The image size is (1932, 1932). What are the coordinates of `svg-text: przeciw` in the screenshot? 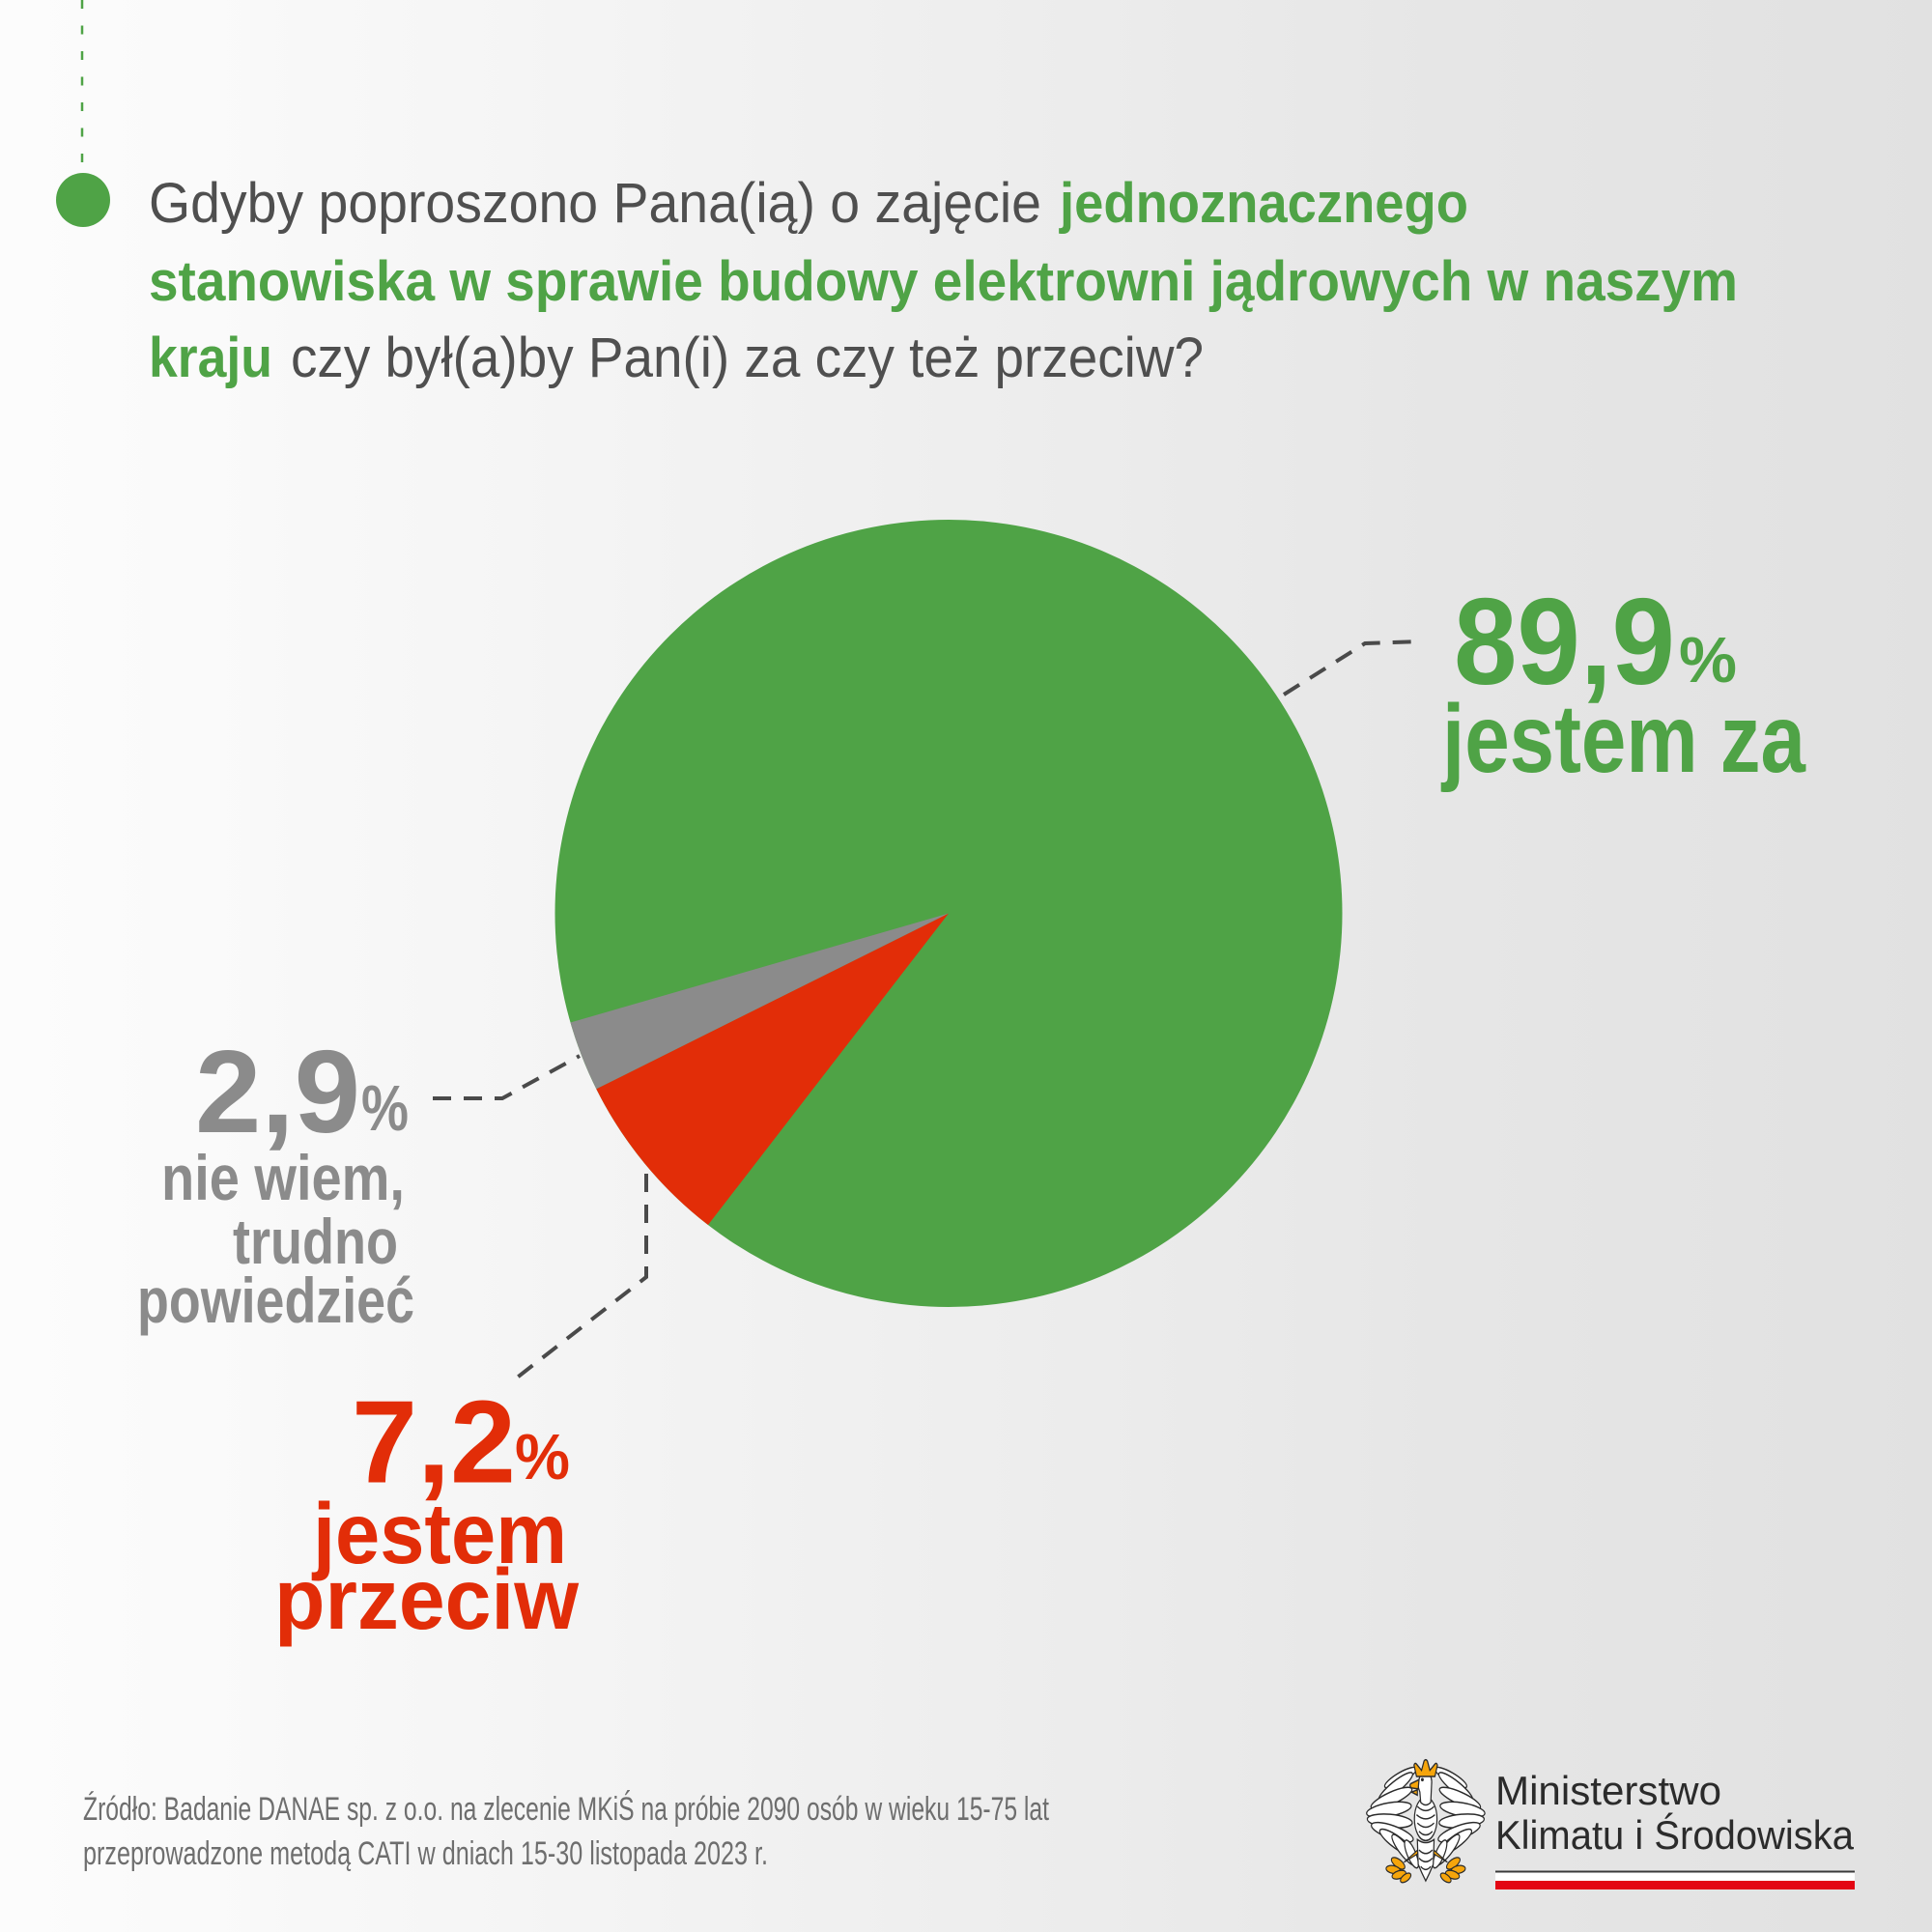 It's located at (427, 1598).